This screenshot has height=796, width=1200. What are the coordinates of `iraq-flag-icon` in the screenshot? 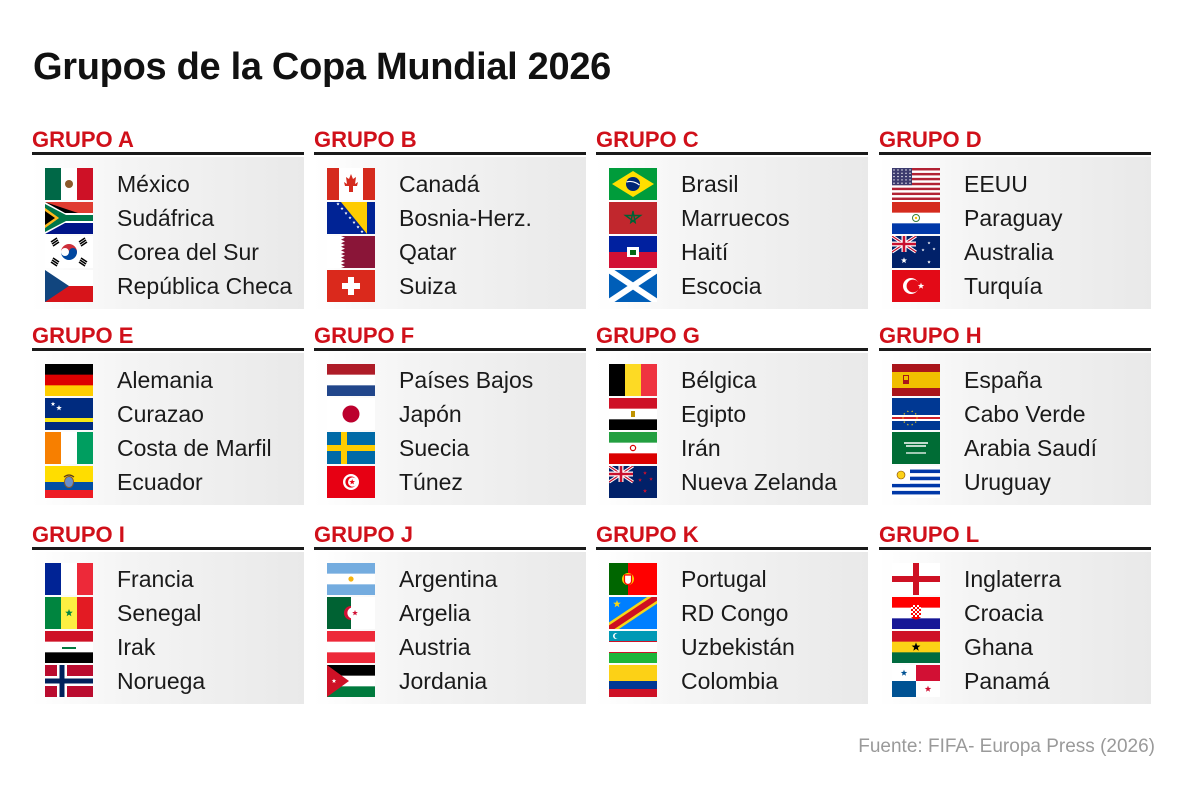 It's located at (69, 647).